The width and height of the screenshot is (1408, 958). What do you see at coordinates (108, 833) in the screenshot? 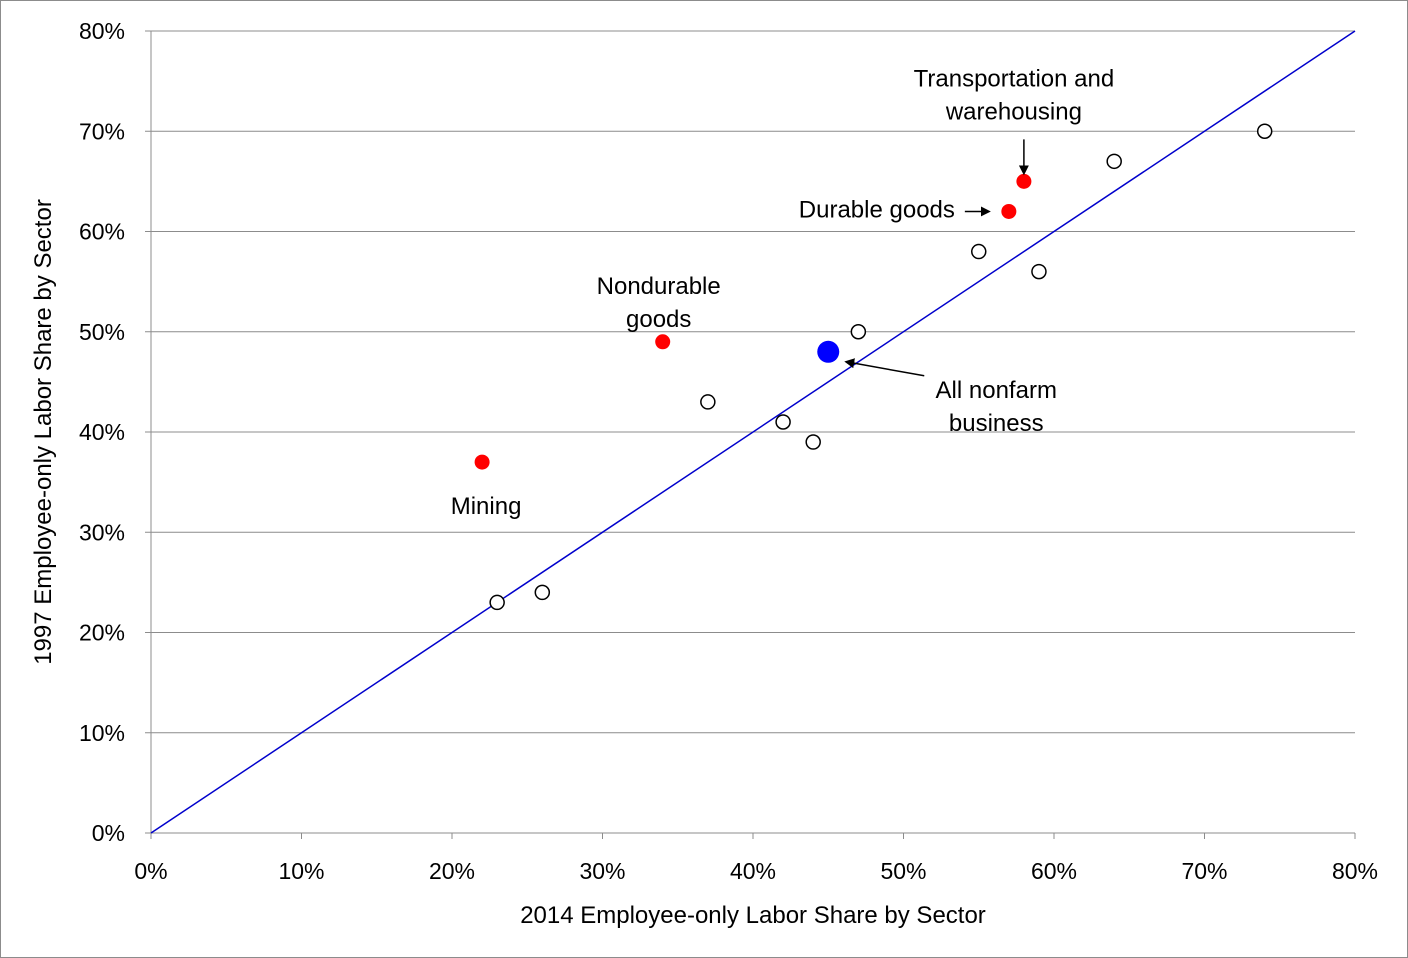
I see `y-tick-label: 0%` at bounding box center [108, 833].